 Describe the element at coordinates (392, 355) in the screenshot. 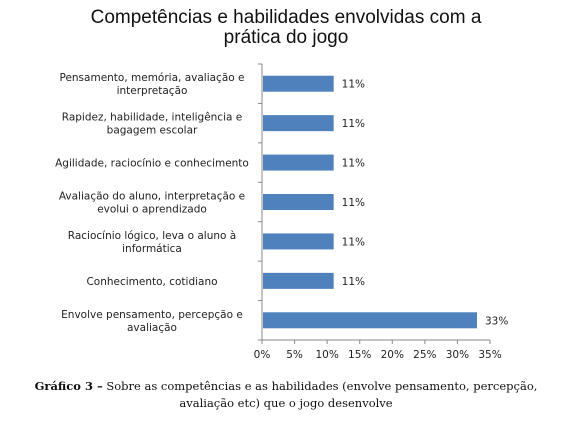

I see `x-tick-label: 20%` at that location.